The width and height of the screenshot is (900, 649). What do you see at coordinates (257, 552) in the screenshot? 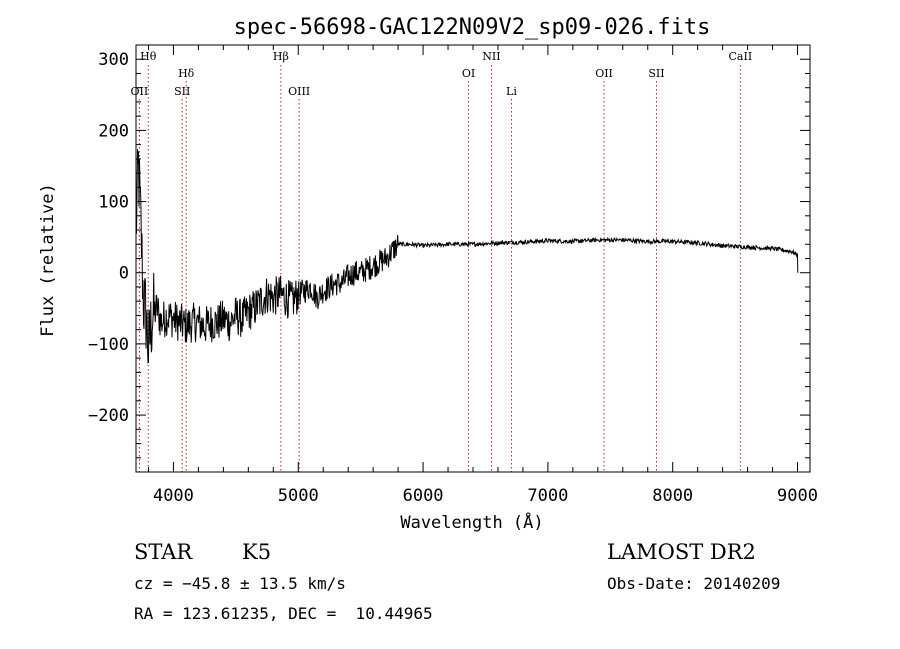
I see `spectral-subclass: K5` at bounding box center [257, 552].